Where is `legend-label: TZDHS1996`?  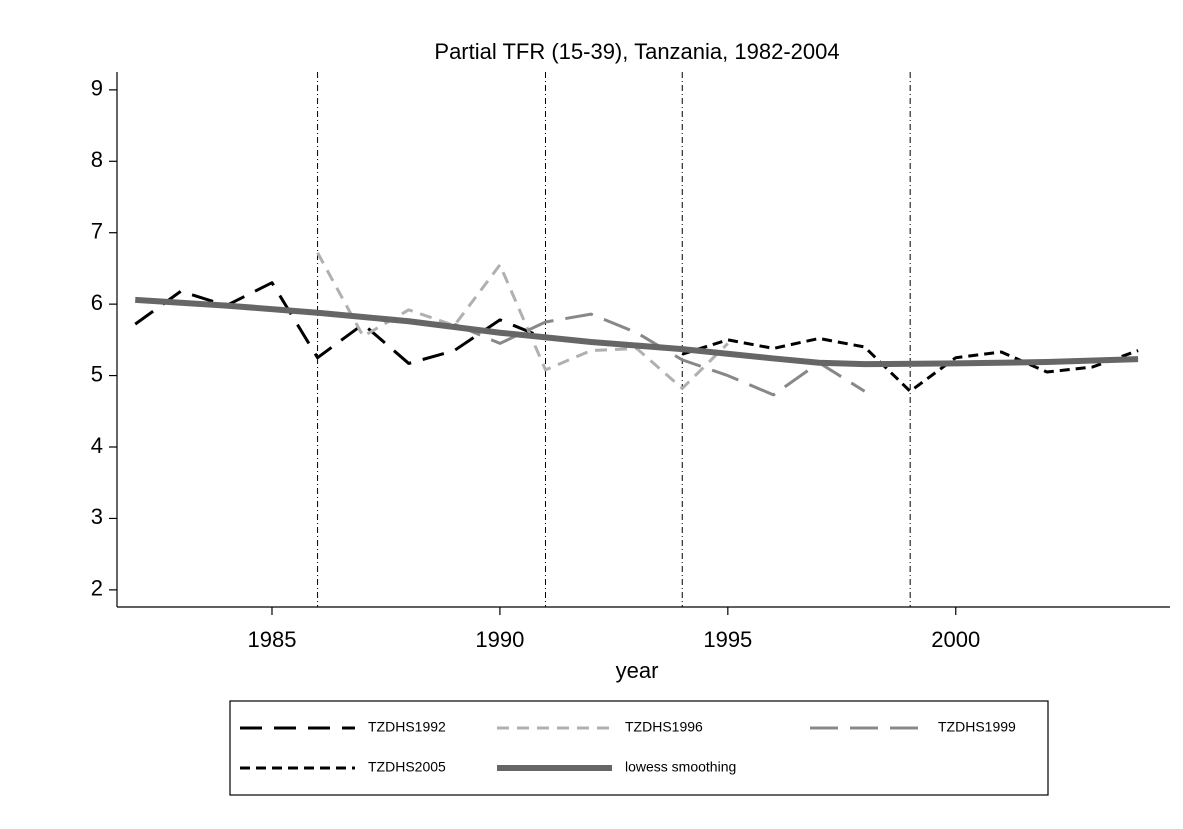
legend-label: TZDHS1996 is located at coordinates (664, 727).